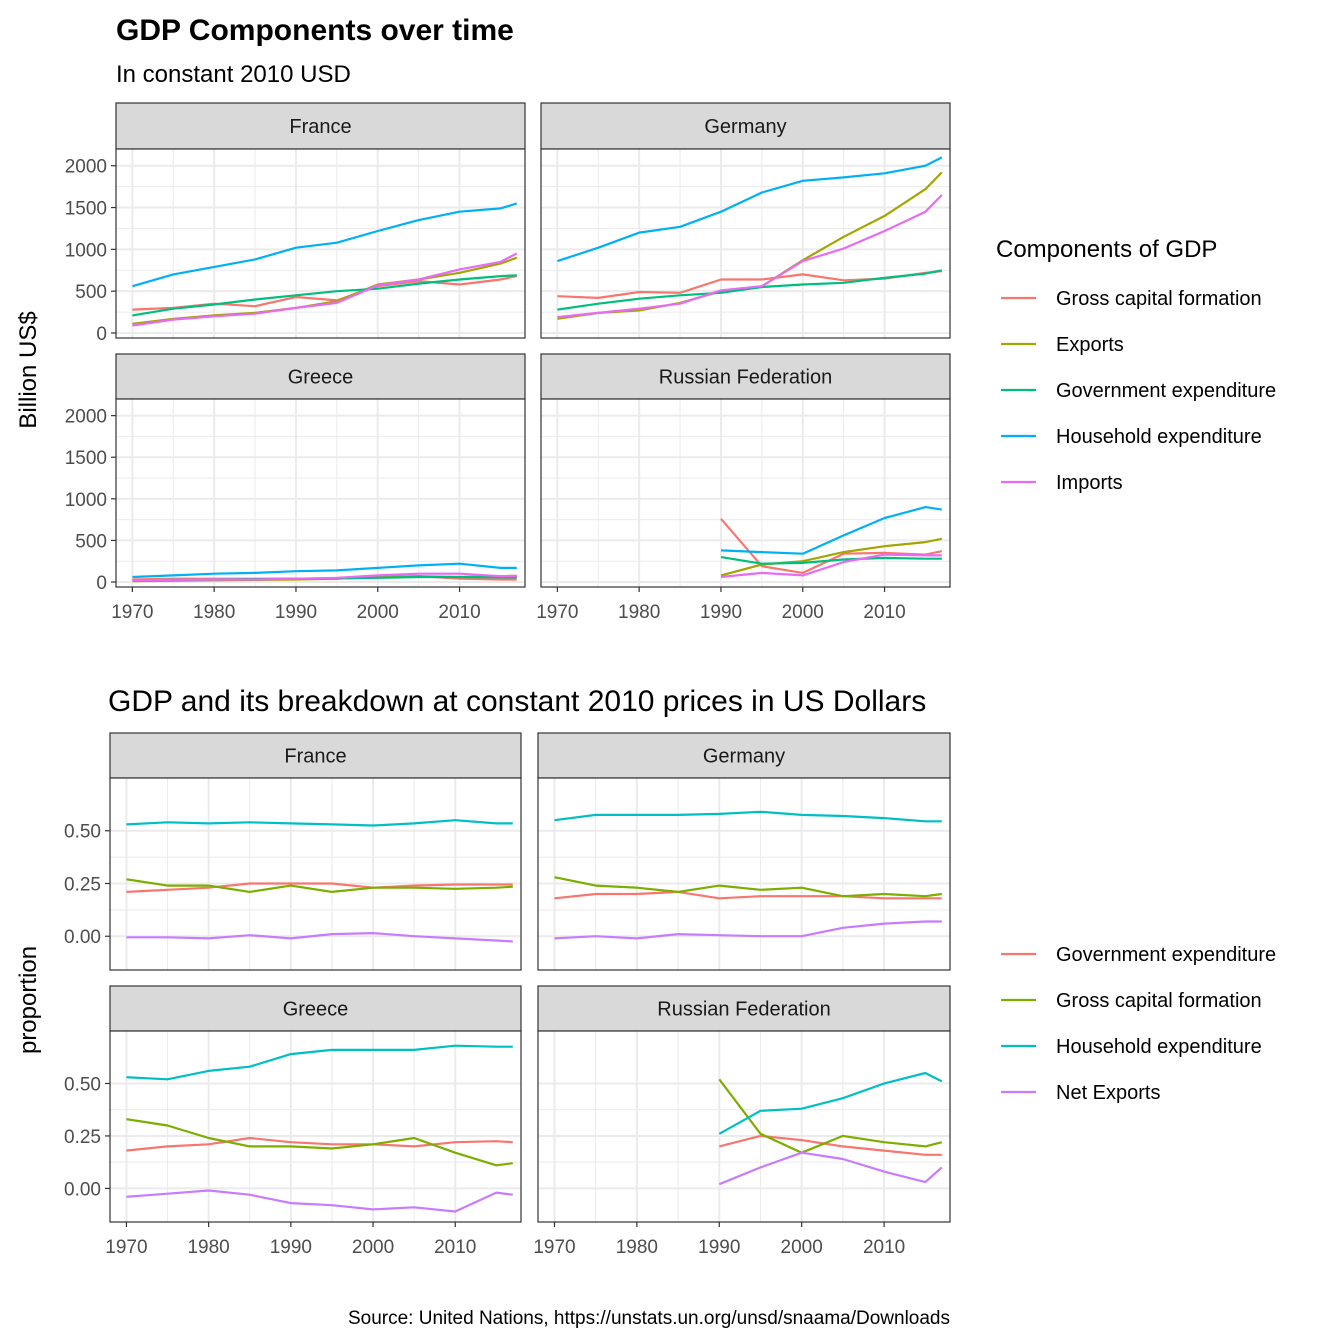  What do you see at coordinates (639, 612) in the screenshot?
I see `x-tick-label: 1980` at bounding box center [639, 612].